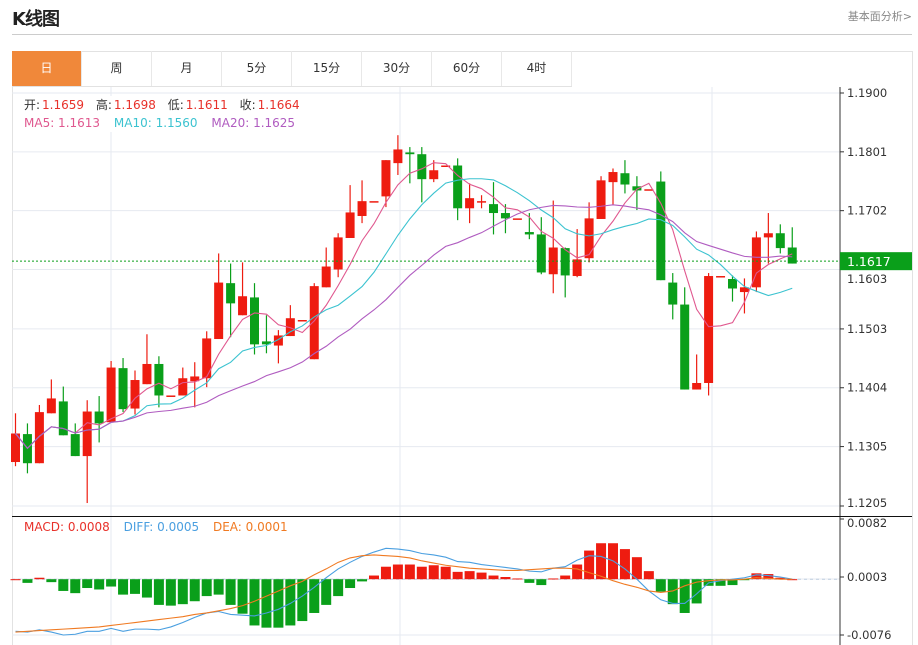 The height and width of the screenshot is (645, 918). What do you see at coordinates (250, 527) in the screenshot?
I see `dea-value: DEA: 0.0001` at bounding box center [250, 527].